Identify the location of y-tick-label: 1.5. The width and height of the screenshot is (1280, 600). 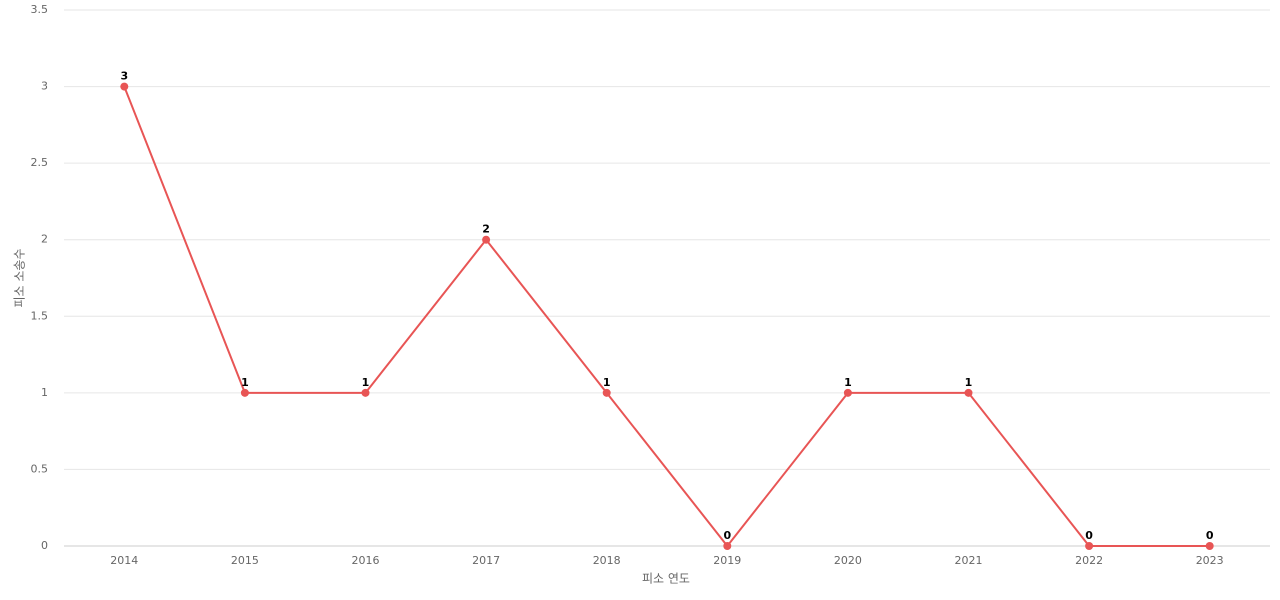
(40, 315).